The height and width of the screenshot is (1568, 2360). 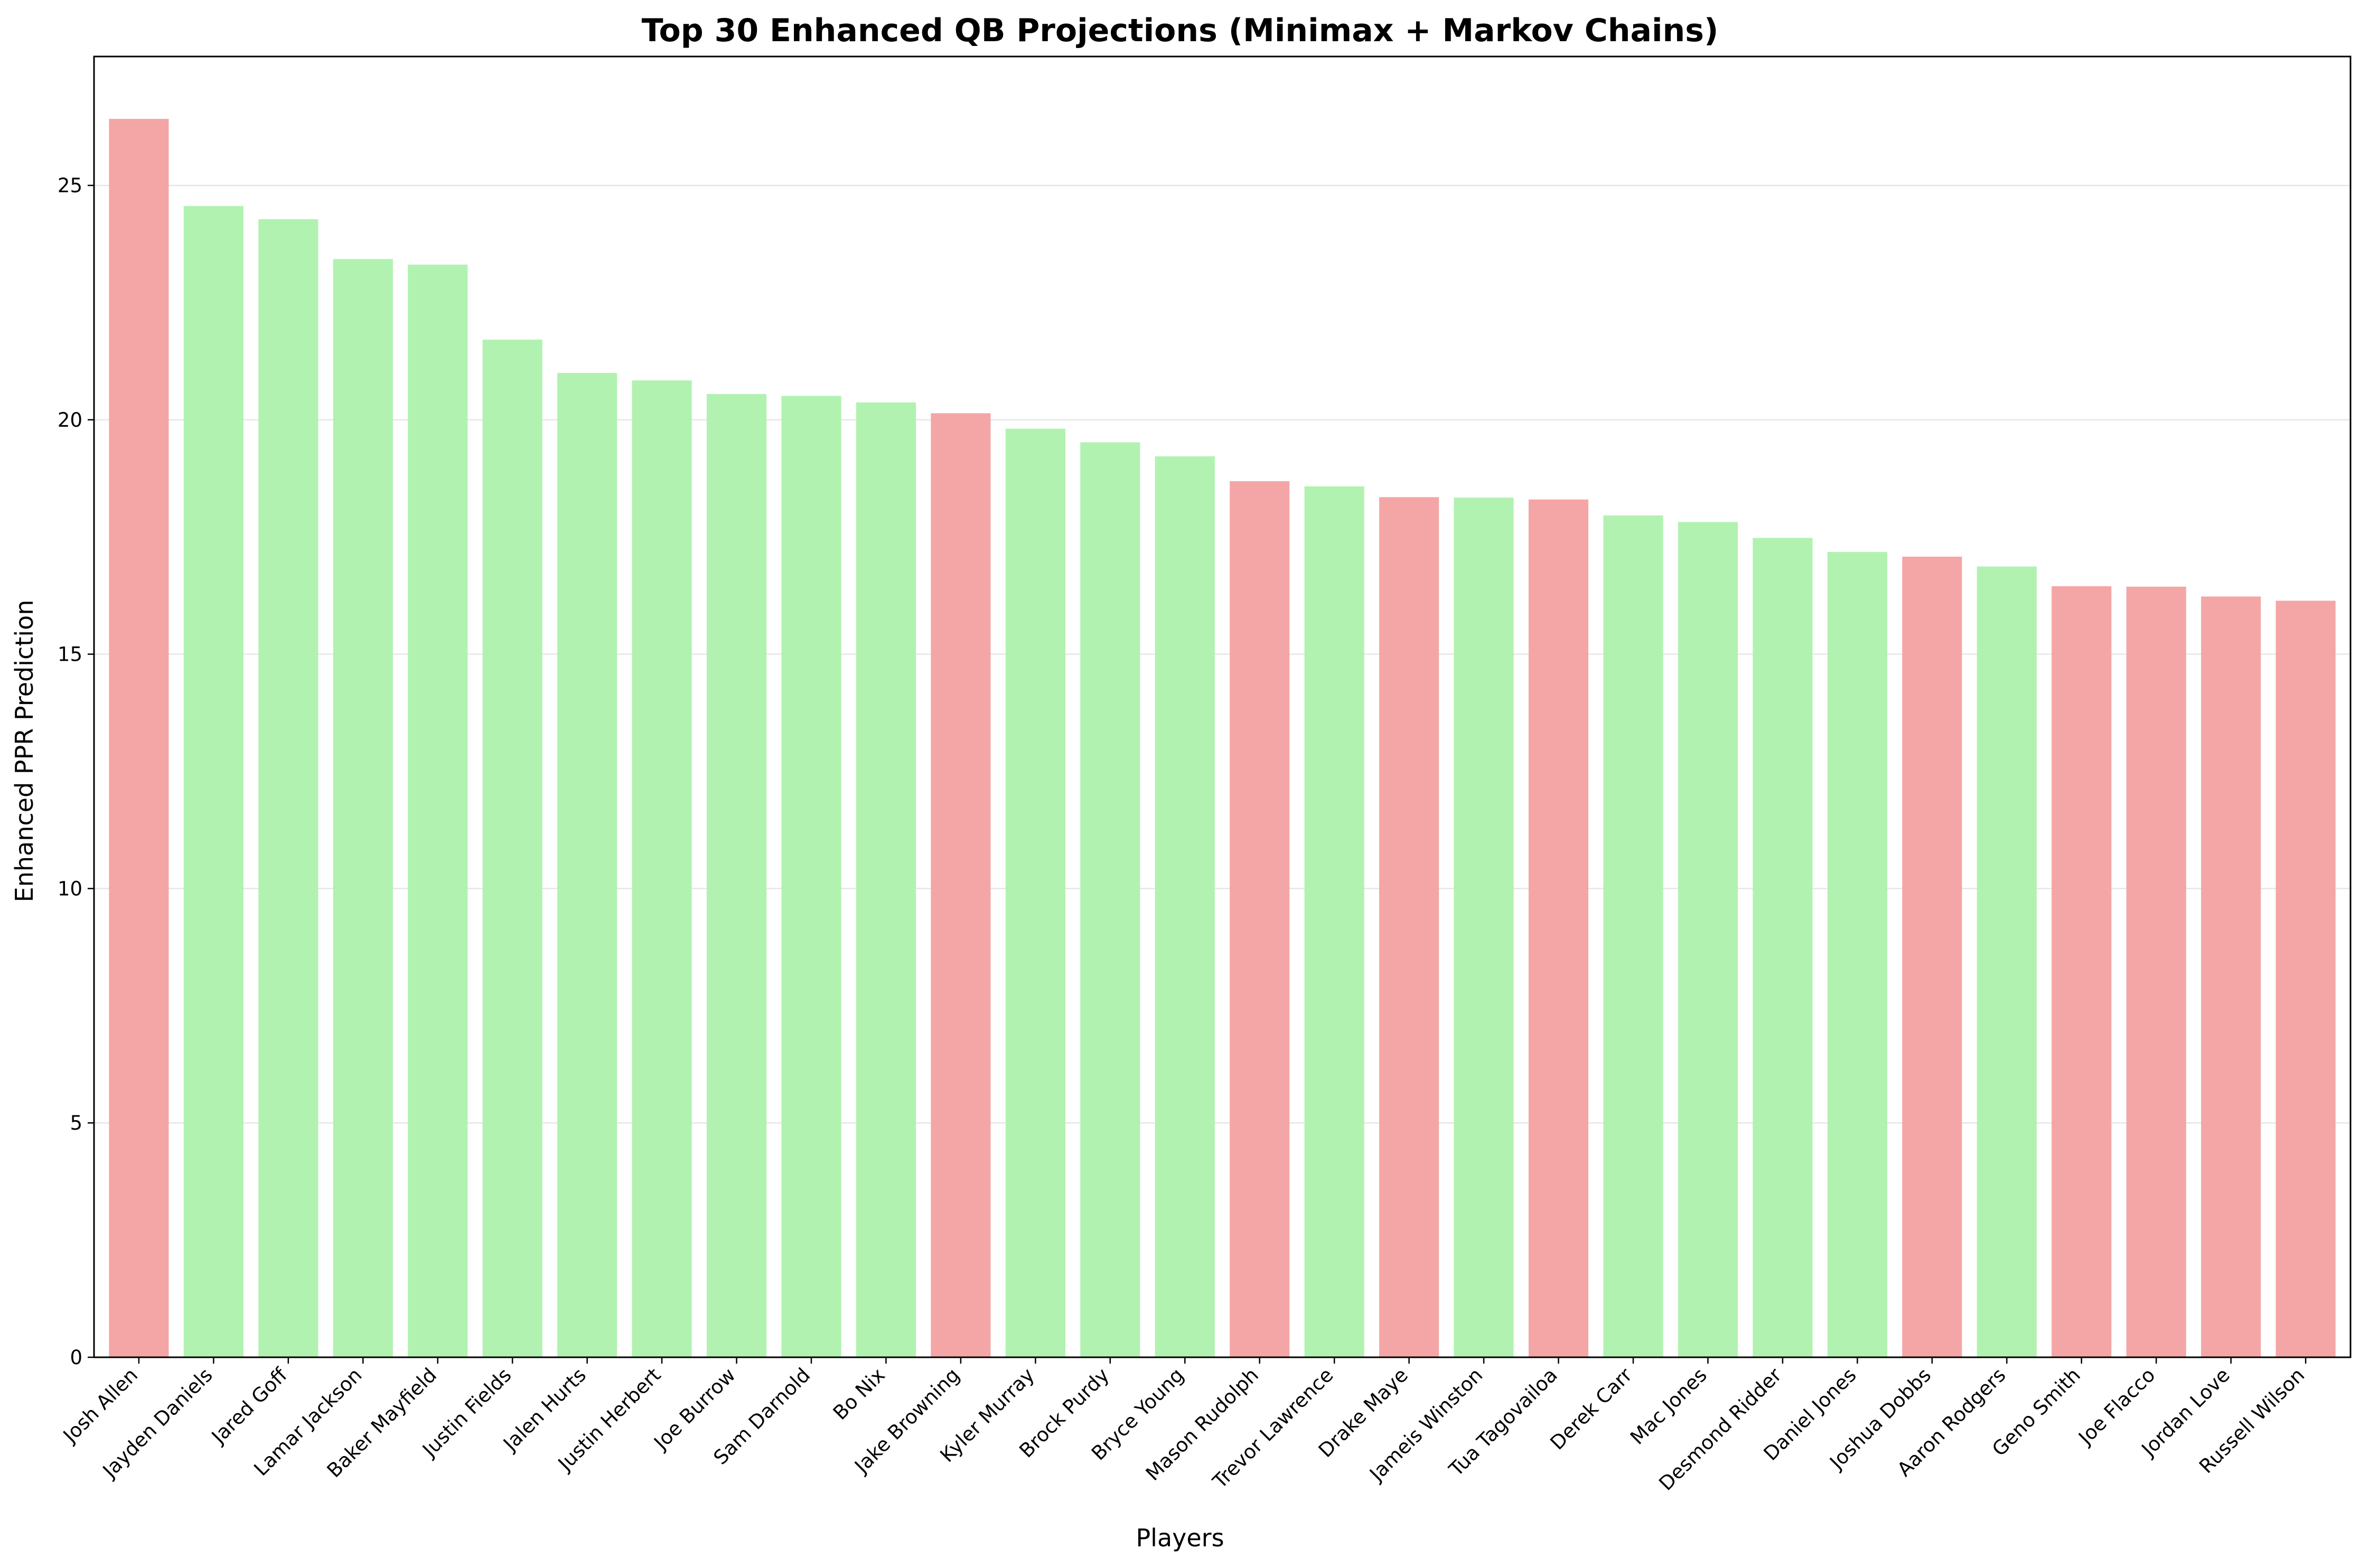 What do you see at coordinates (25, 751) in the screenshot?
I see `y-axis-label: Enhanced PPR Prediction` at bounding box center [25, 751].